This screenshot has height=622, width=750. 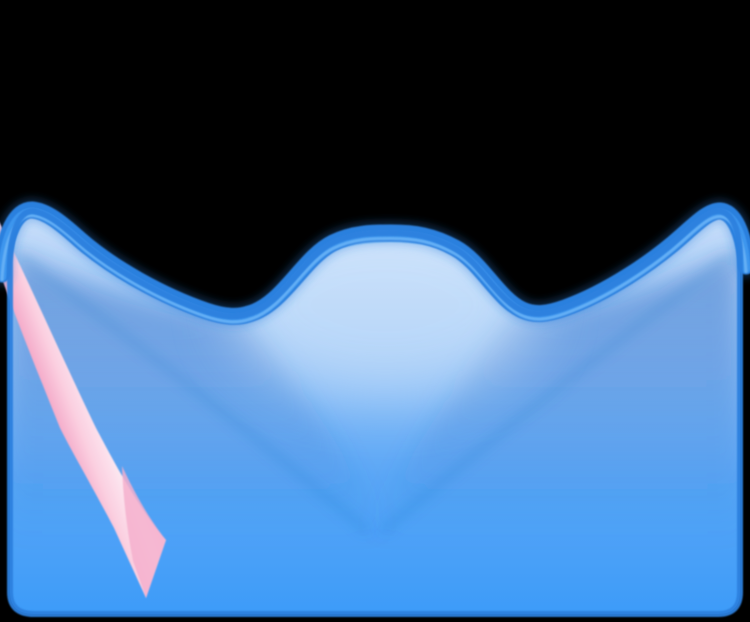 I want to click on ribbon-strip, so click(x=83, y=410).